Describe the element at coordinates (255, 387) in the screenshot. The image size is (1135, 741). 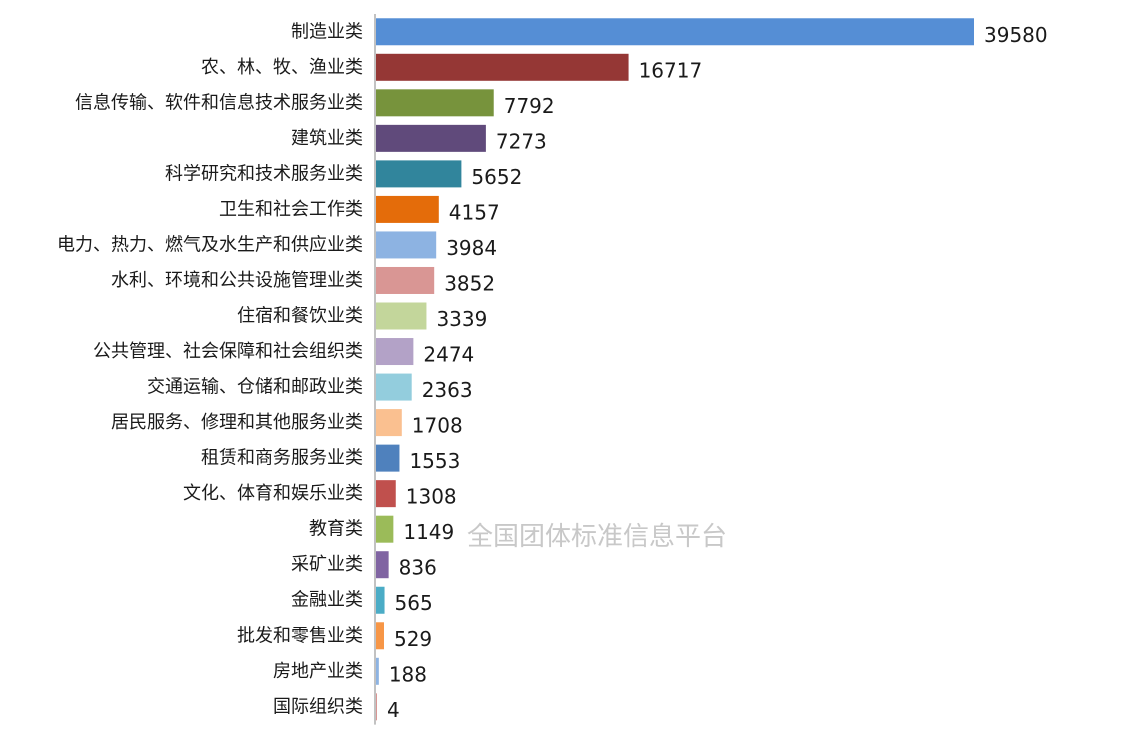
I see `category-label: 交通运输、仓储和邮政业类` at that location.